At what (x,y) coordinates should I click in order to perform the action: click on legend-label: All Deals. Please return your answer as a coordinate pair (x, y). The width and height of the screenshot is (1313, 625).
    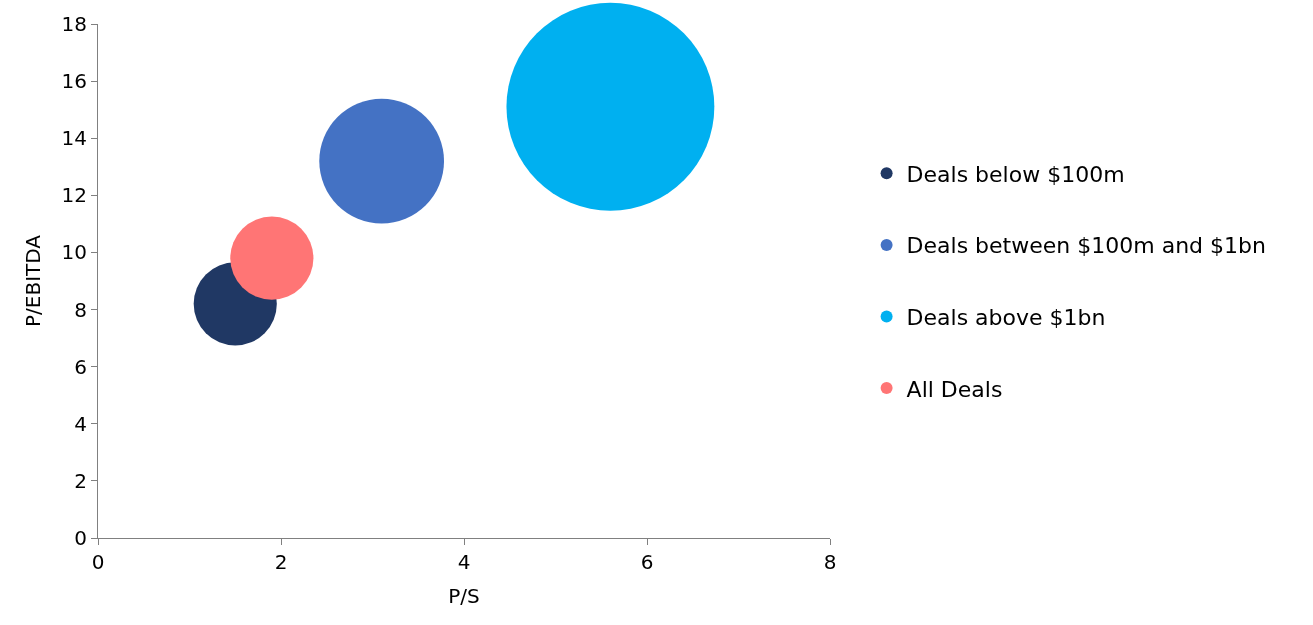
    Looking at the image, I should click on (954, 389).